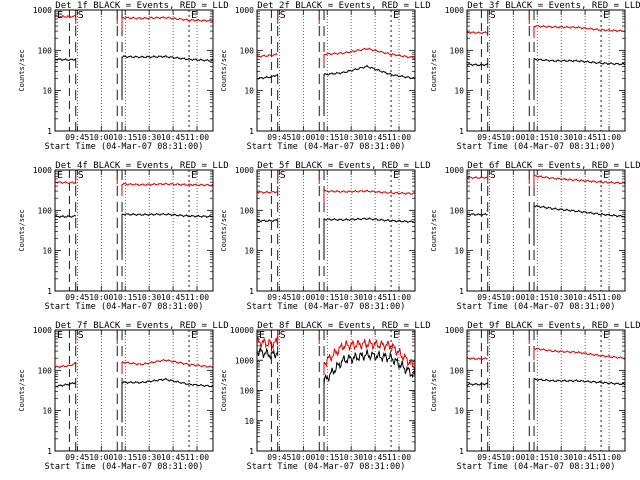 This screenshot has width=640, height=480. Describe the element at coordinates (343, 6) in the screenshot. I see `panel-title: Det 2f BLACK = Events, RED = LLD` at that location.